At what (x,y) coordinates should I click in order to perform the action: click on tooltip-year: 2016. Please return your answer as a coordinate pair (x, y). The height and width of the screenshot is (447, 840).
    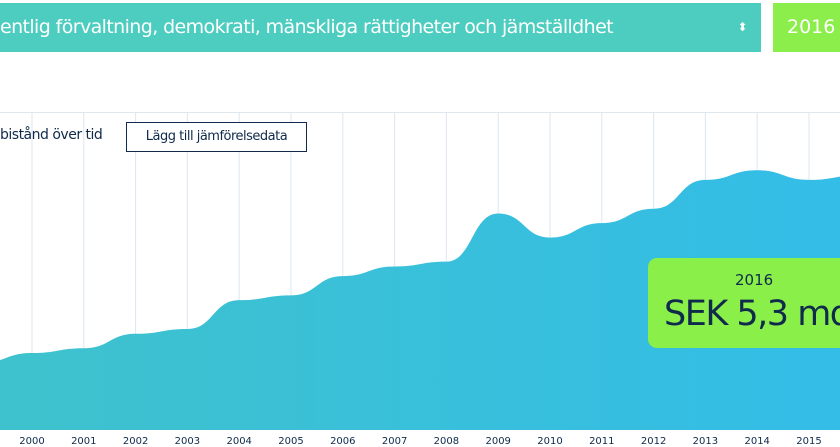
    Looking at the image, I should click on (754, 280).